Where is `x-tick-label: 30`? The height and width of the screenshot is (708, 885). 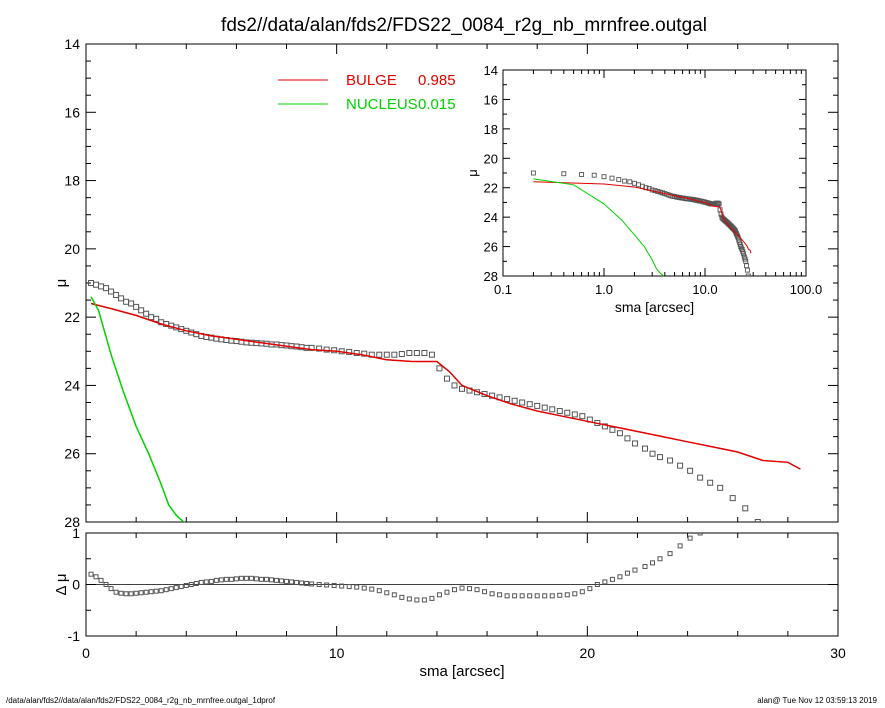 x-tick-label: 30 is located at coordinates (838, 653).